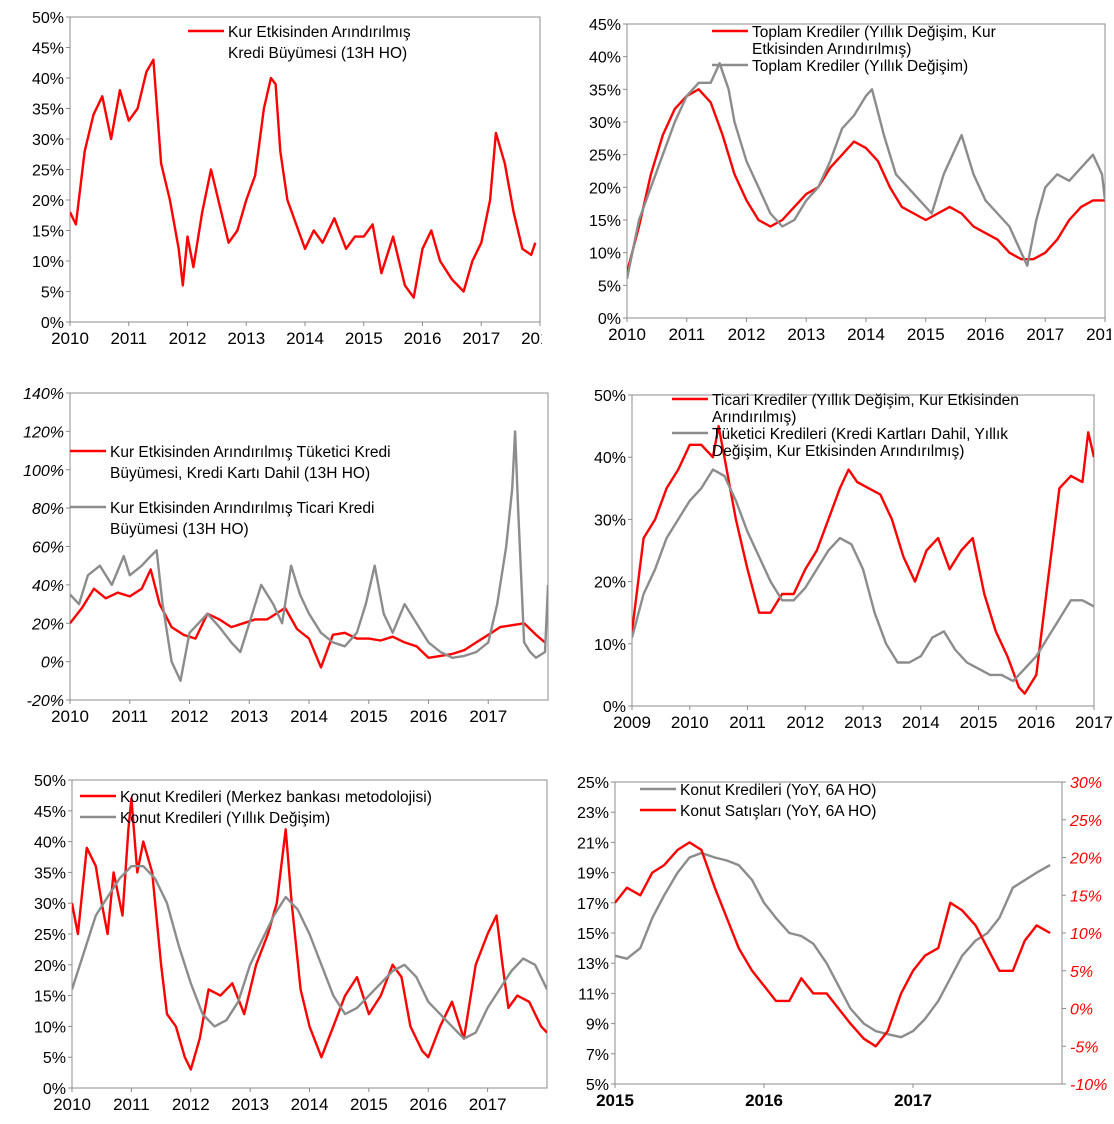 The image size is (1114, 1124). I want to click on y-tick-label: -20%, so click(45, 701).